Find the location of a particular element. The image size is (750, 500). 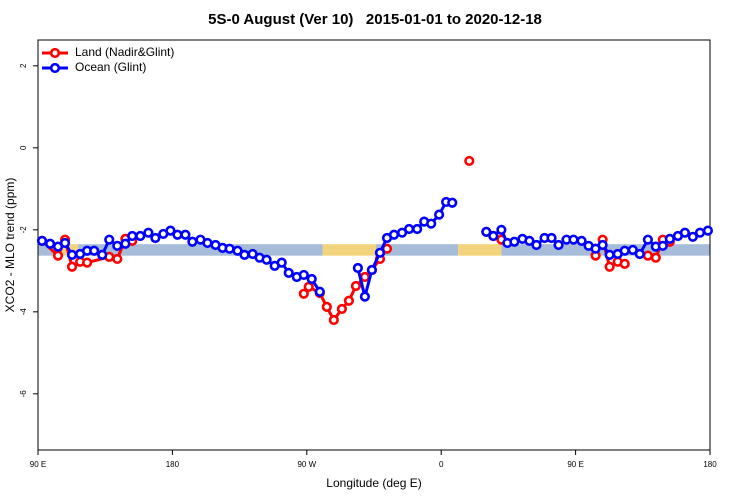

x-axis-label: Longitude (deg E) is located at coordinates (373, 483).